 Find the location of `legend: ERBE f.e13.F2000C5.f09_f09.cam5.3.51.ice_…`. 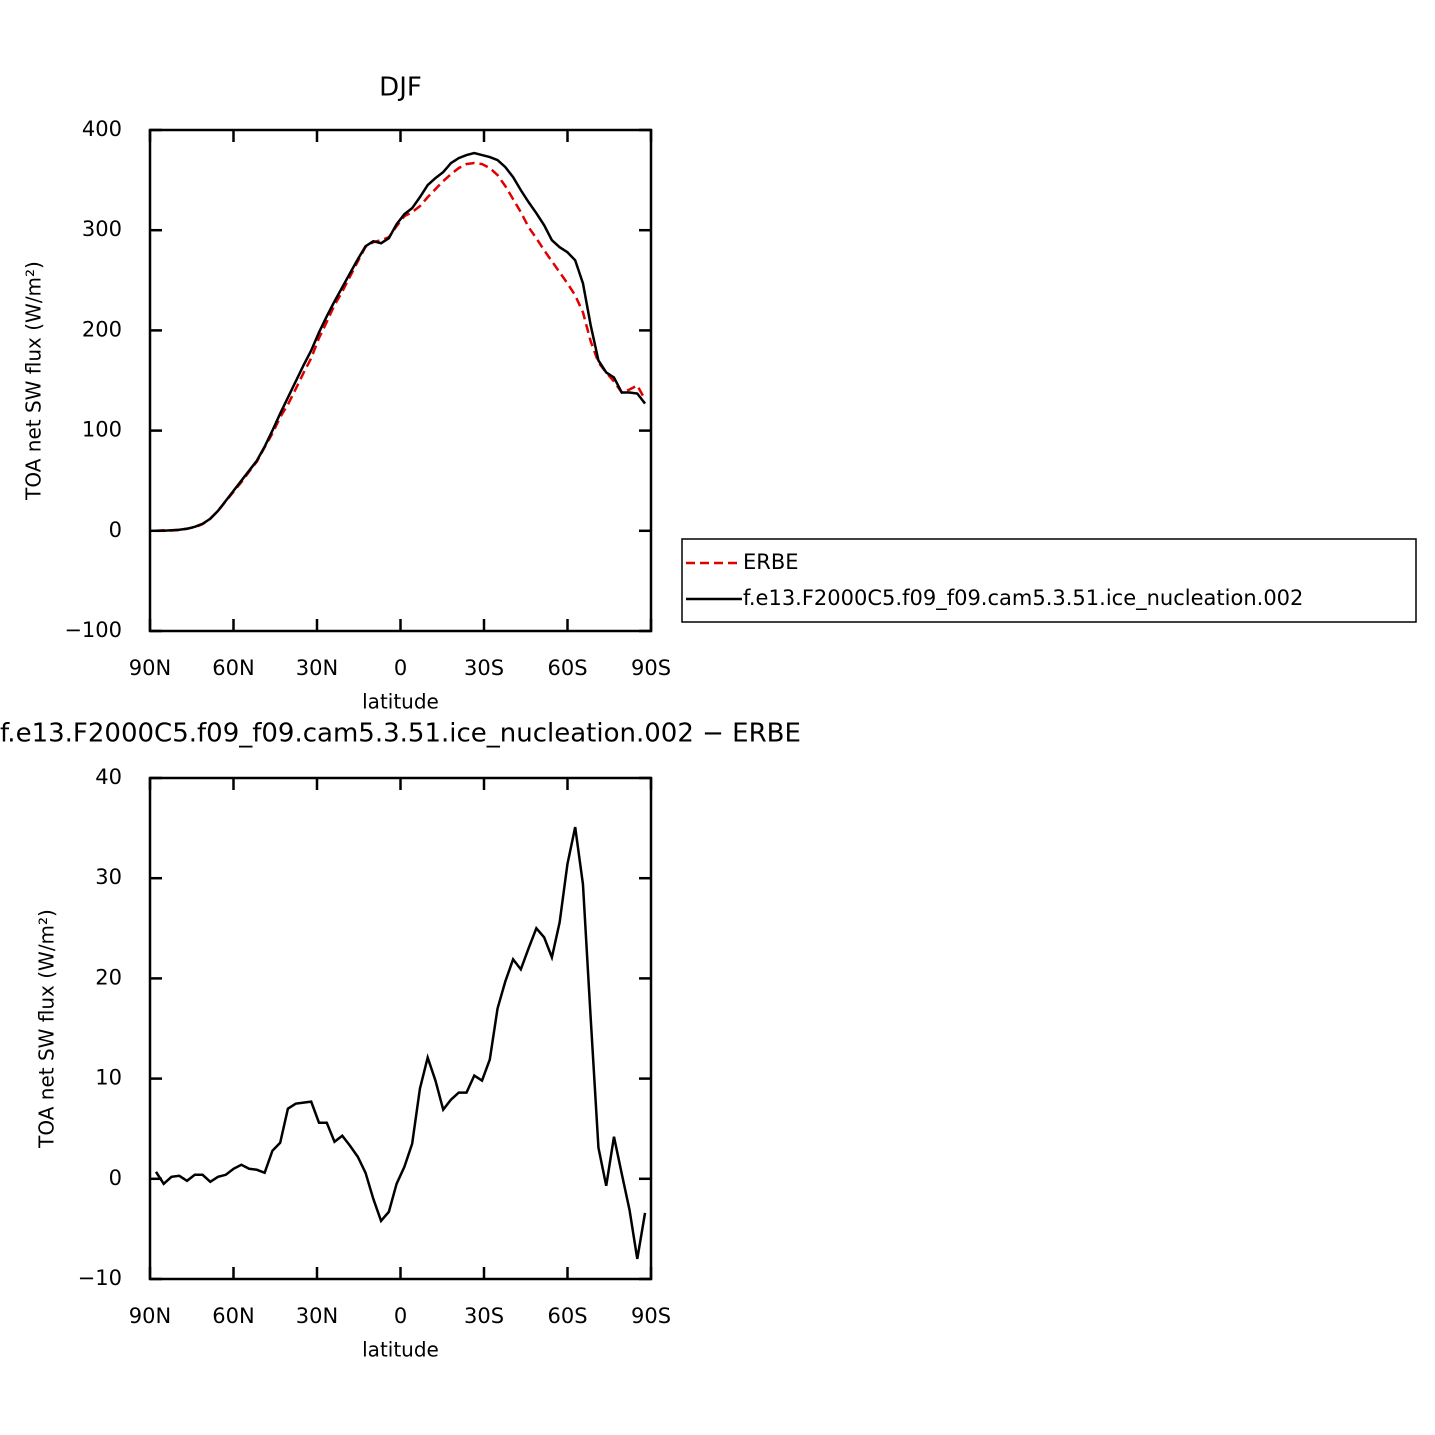

legend: ERBE f.e13.F2000C5.f09_f09.cam5.3.51.ice_… is located at coordinates (1049, 580).